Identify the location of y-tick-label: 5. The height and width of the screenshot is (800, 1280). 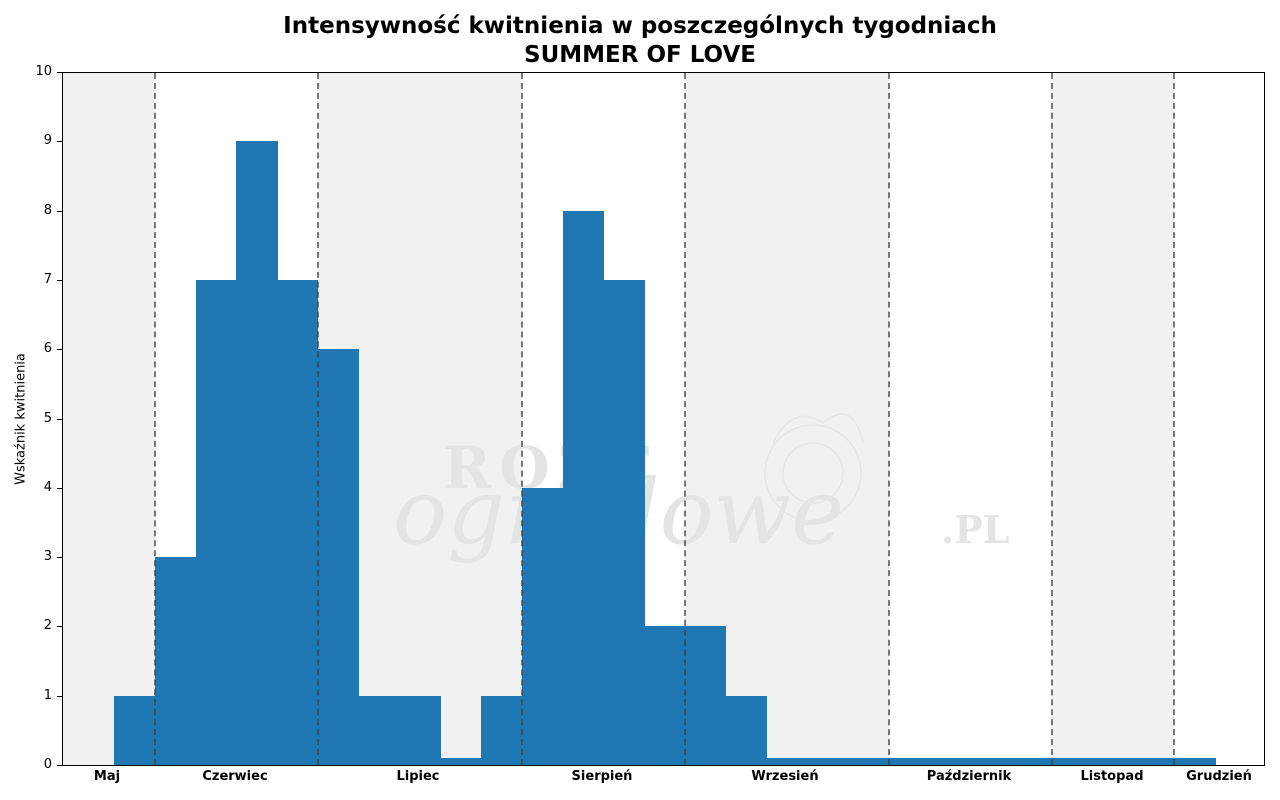
(47, 418).